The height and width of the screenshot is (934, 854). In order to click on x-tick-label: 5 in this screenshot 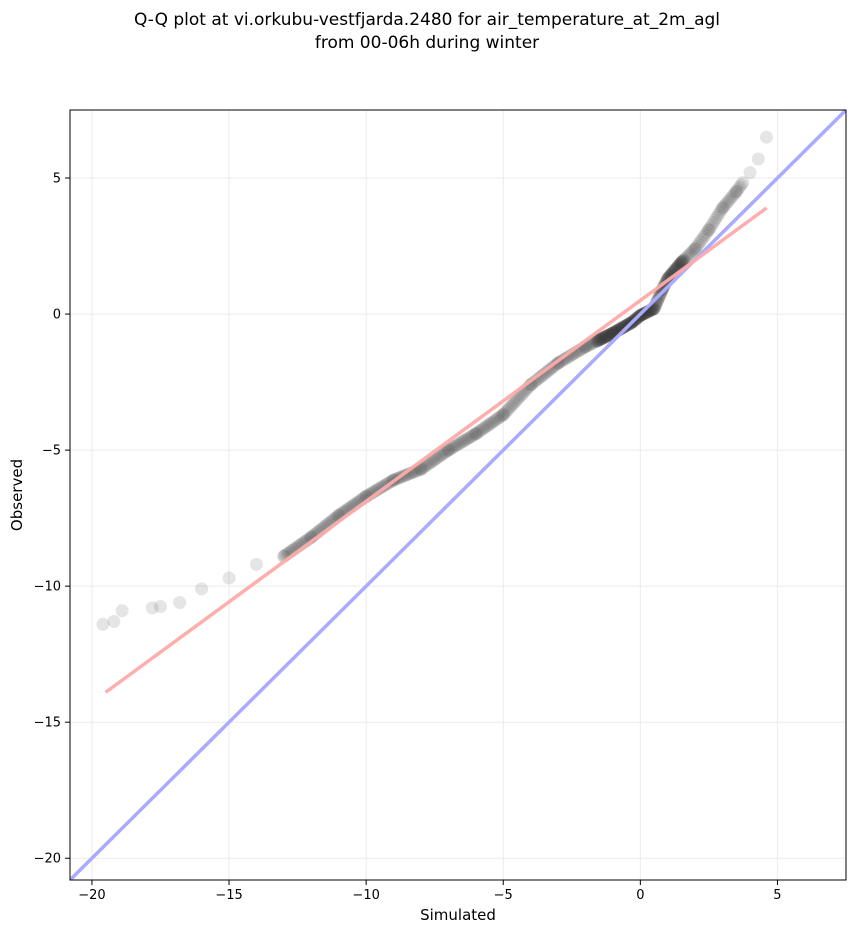, I will do `click(777, 895)`.